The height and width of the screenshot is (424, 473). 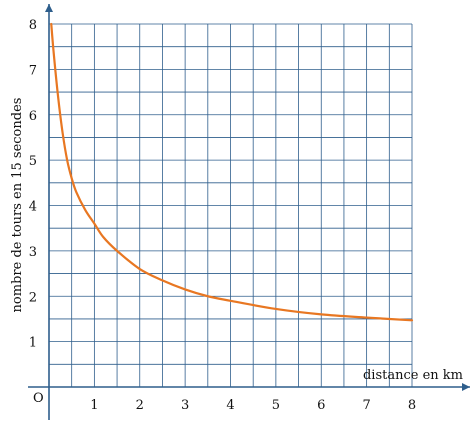 What do you see at coordinates (466, 387) in the screenshot?
I see `x-axis-arrow` at bounding box center [466, 387].